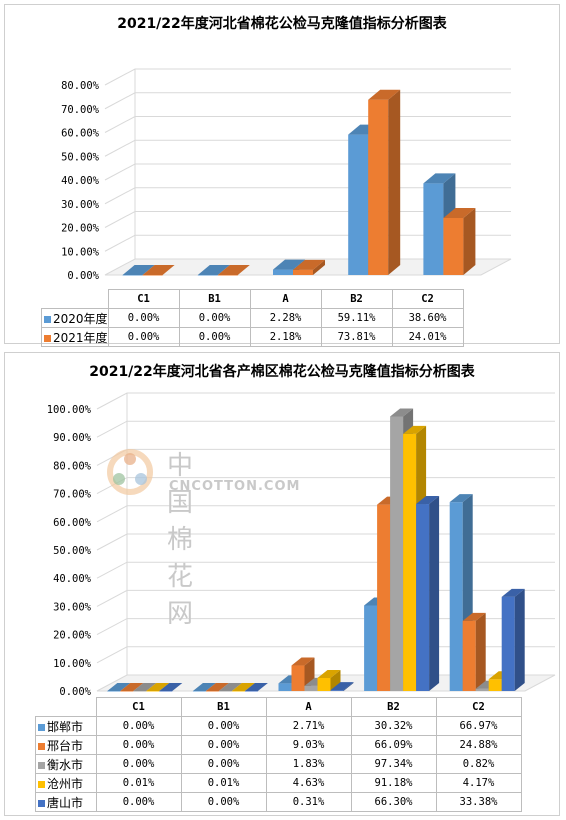  I want to click on bar-邯郸市-C1, so click(119, 687).